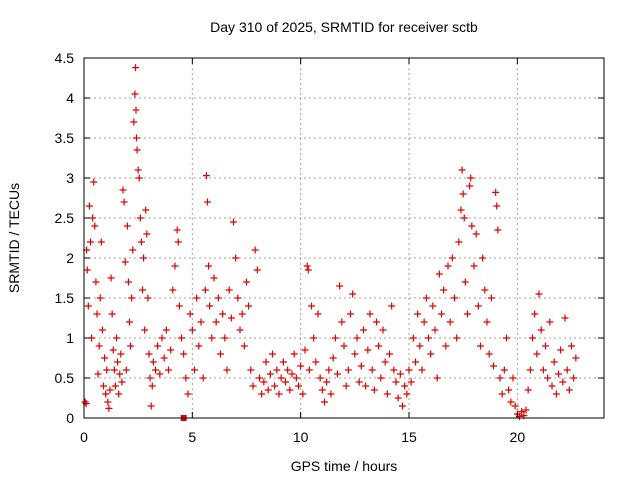  What do you see at coordinates (84, 437) in the screenshot?
I see `x-tick-label: 0` at bounding box center [84, 437].